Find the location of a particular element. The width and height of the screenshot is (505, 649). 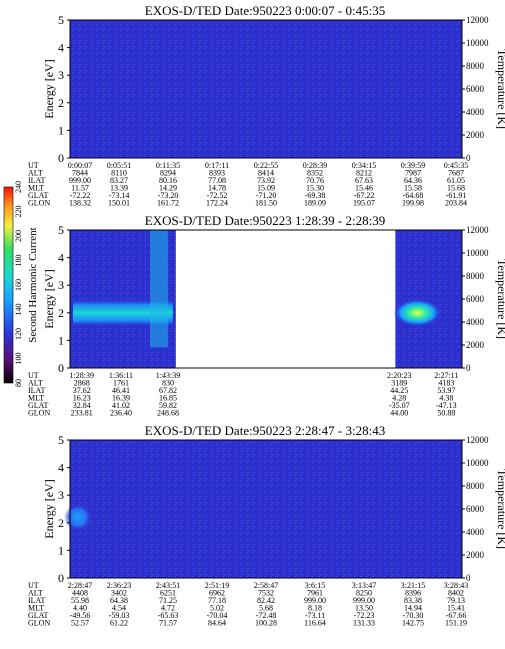

orbit-cell: 4183 is located at coordinates (446, 383).